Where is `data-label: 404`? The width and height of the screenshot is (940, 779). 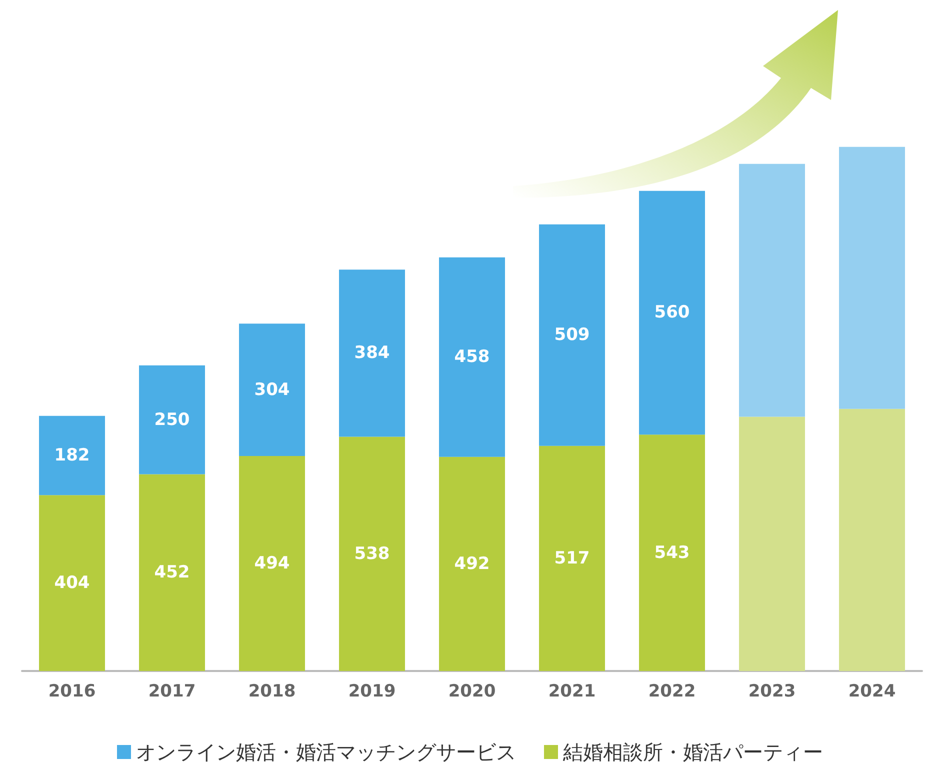
data-label: 404 is located at coordinates (72, 583).